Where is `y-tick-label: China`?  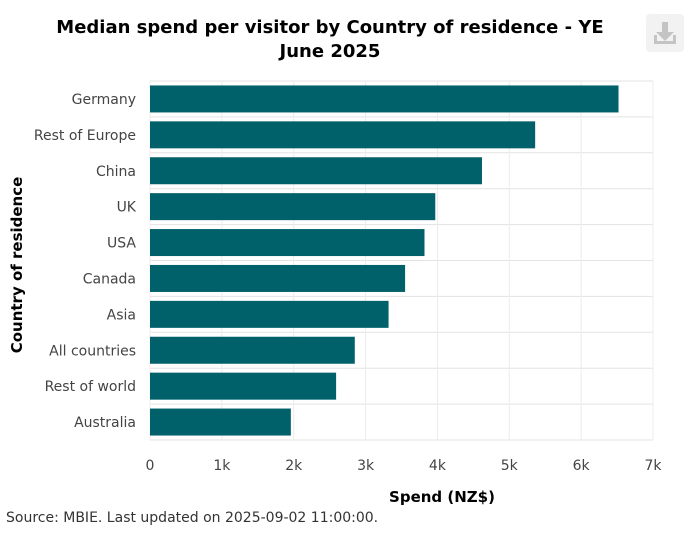 y-tick-label: China is located at coordinates (116, 172).